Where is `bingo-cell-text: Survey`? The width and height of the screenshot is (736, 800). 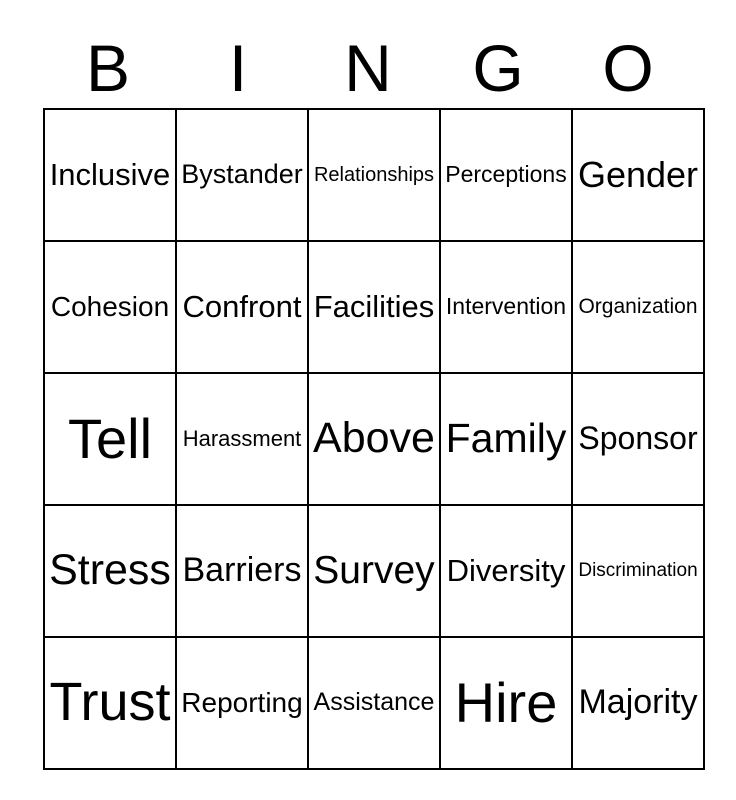
bingo-cell-text: Survey is located at coordinates (374, 570).